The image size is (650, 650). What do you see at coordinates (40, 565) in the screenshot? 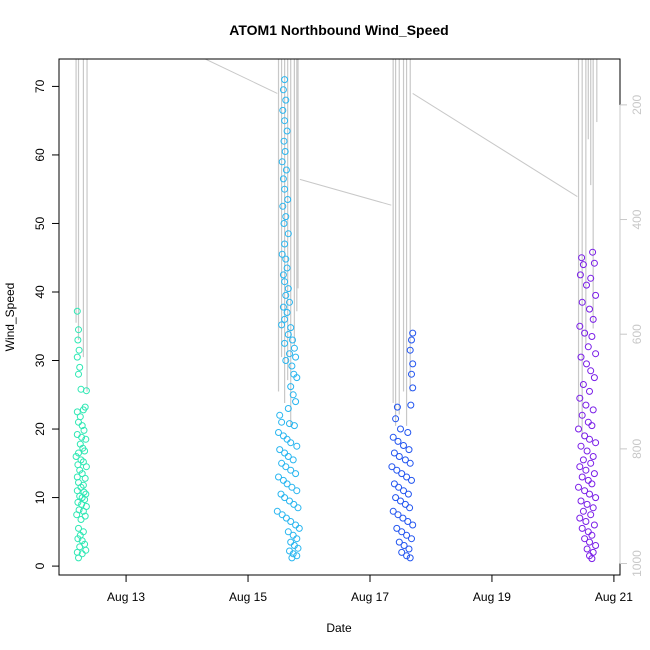
I see `y-tick-label: 0` at bounding box center [40, 565].